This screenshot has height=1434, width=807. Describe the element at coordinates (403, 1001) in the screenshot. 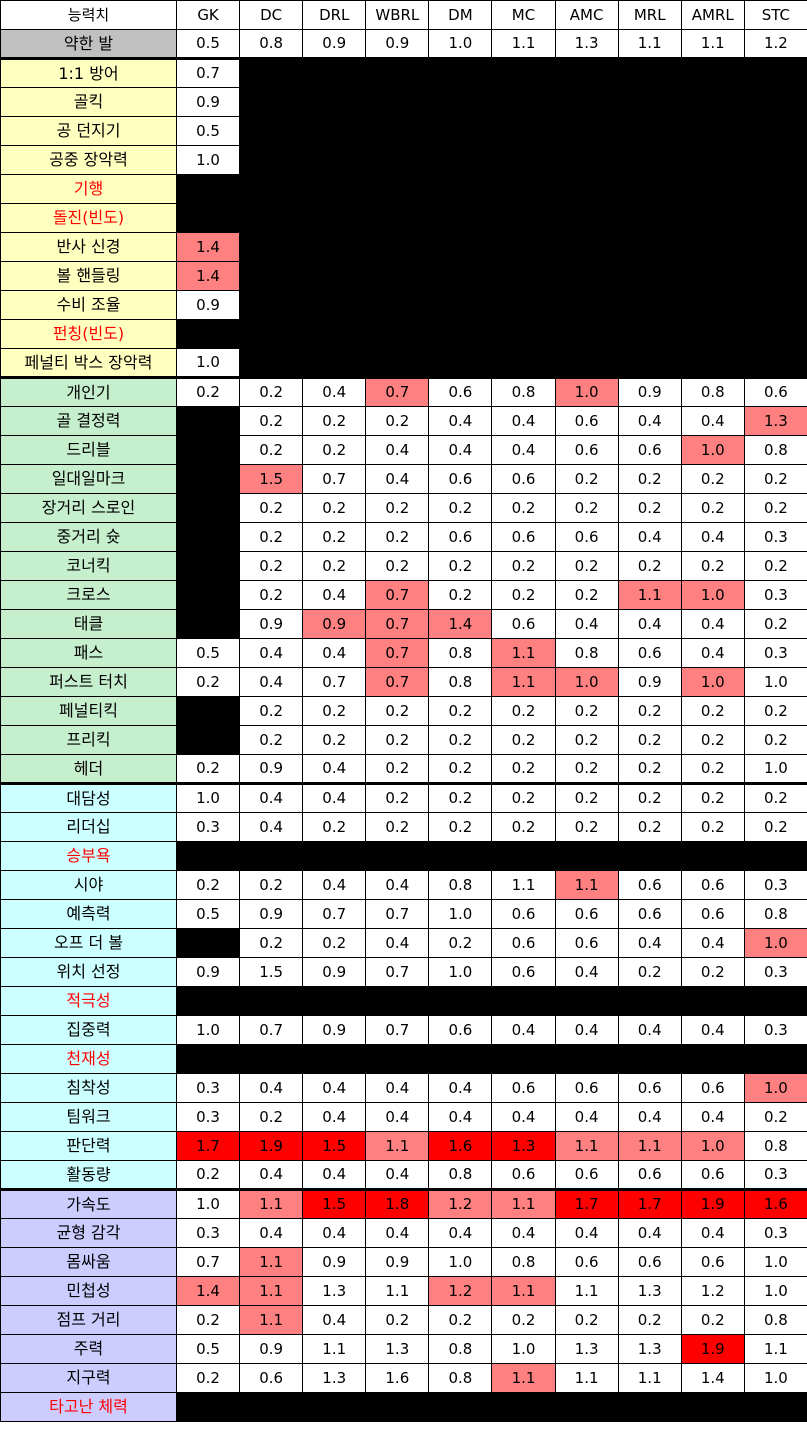

I see `table-row: 적극성` at that location.